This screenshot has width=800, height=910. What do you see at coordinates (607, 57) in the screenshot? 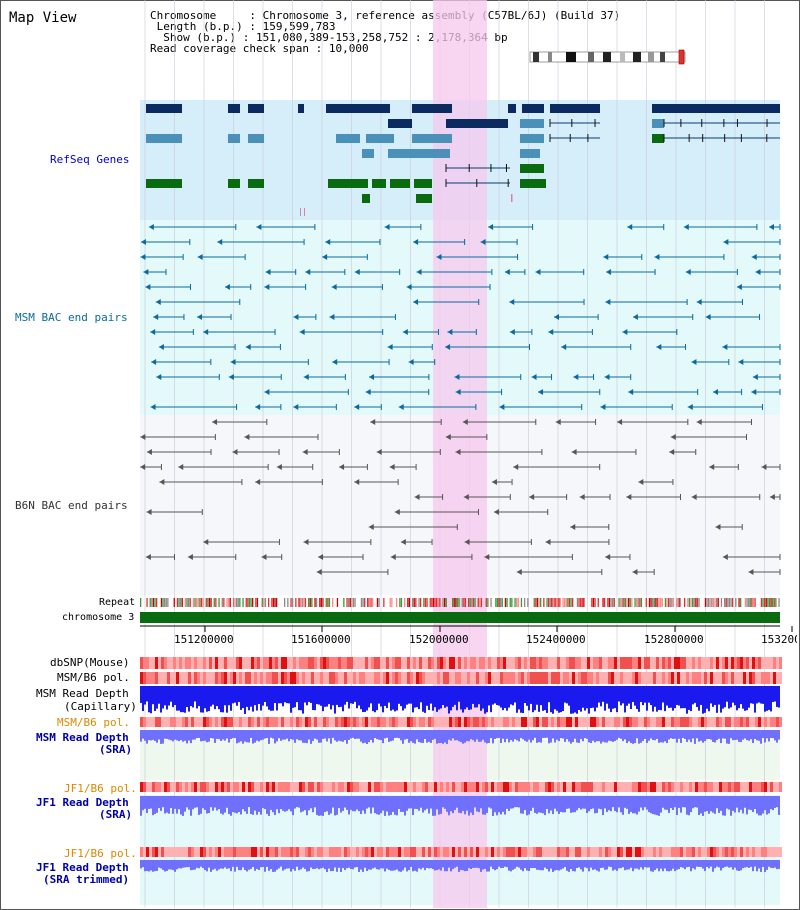
I see `chromosome-ideogram-icon` at bounding box center [607, 57].